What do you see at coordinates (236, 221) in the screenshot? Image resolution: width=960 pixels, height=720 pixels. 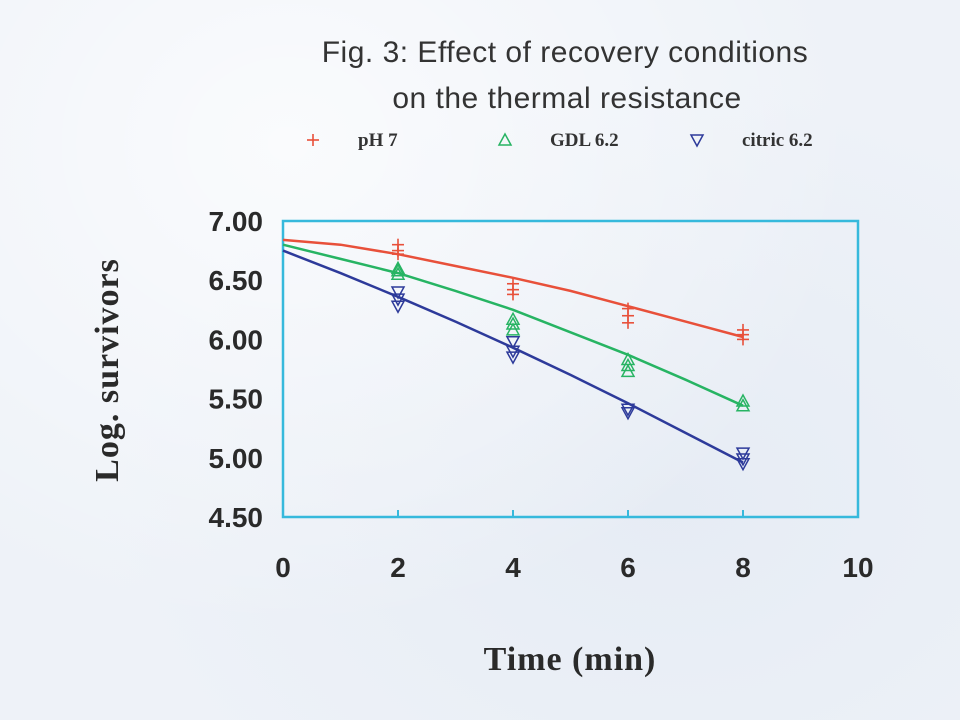 I see `y-tick-label: 7.00` at bounding box center [236, 221].